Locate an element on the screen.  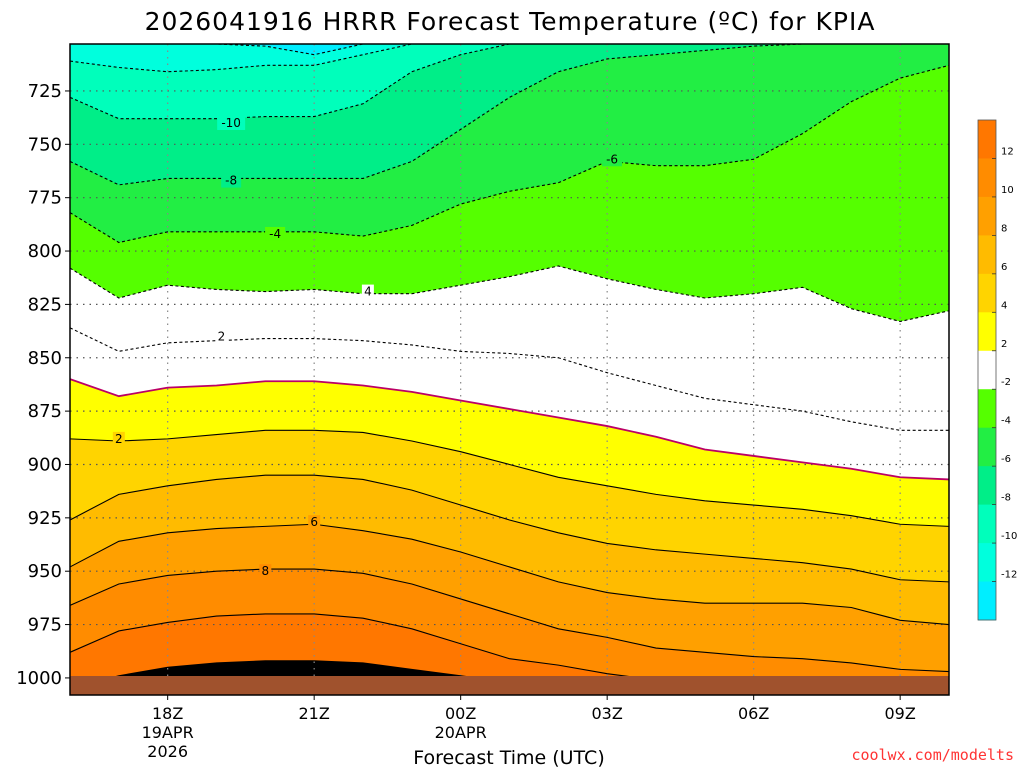
contour-label: 6 is located at coordinates (314, 522).